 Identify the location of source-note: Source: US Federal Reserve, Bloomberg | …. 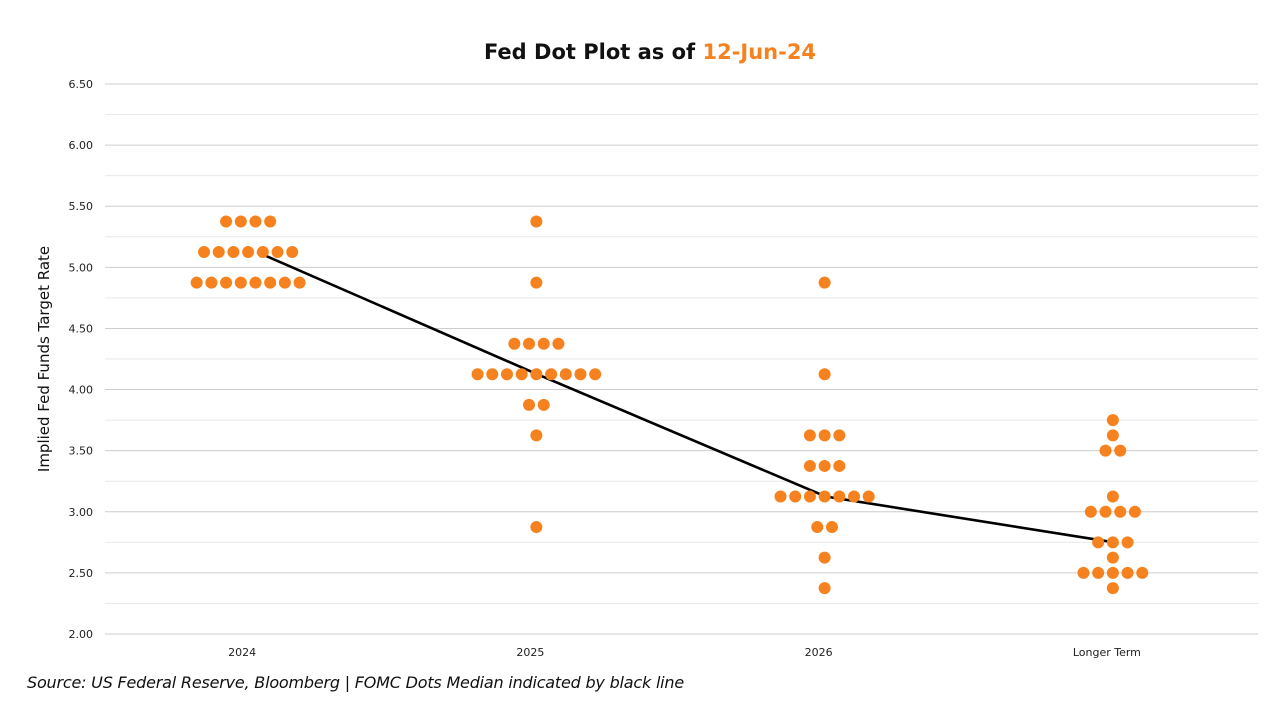
(356, 682).